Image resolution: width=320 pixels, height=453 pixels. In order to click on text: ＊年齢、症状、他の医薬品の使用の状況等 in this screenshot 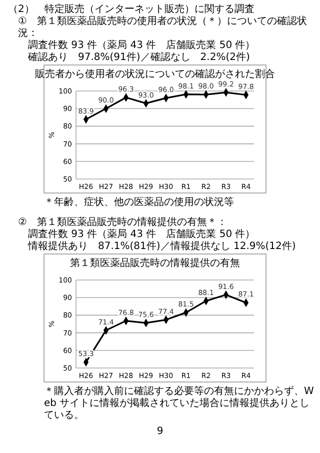, I will do `click(139, 202)`.